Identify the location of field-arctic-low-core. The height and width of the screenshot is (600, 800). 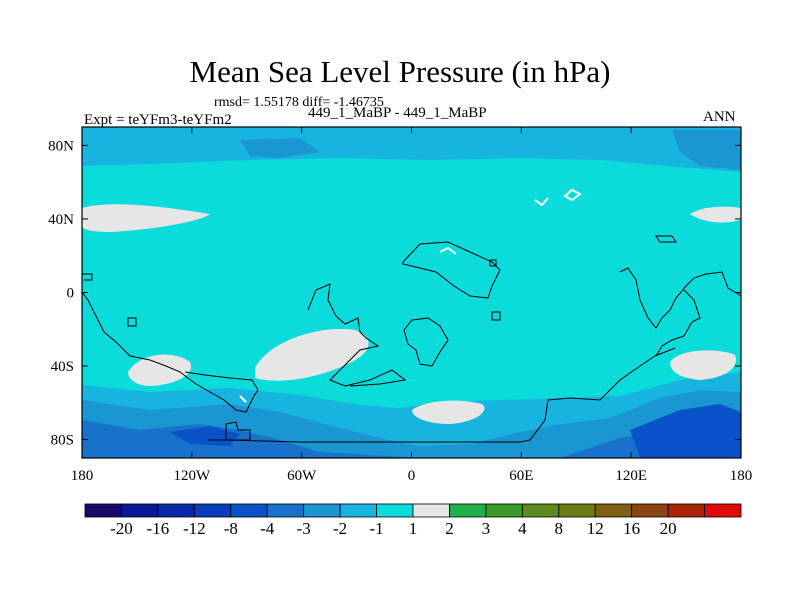
(706, 150).